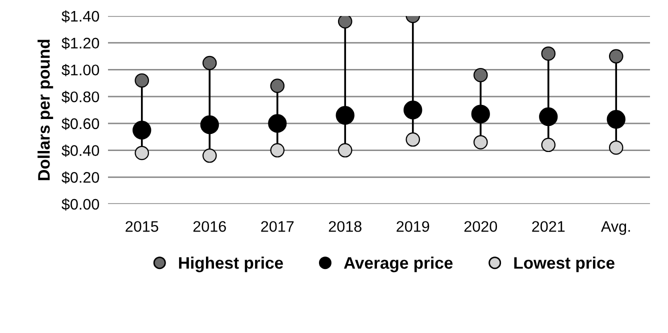  Describe the element at coordinates (46, 110) in the screenshot. I see `y-axis-title: Dollars per pound` at that location.